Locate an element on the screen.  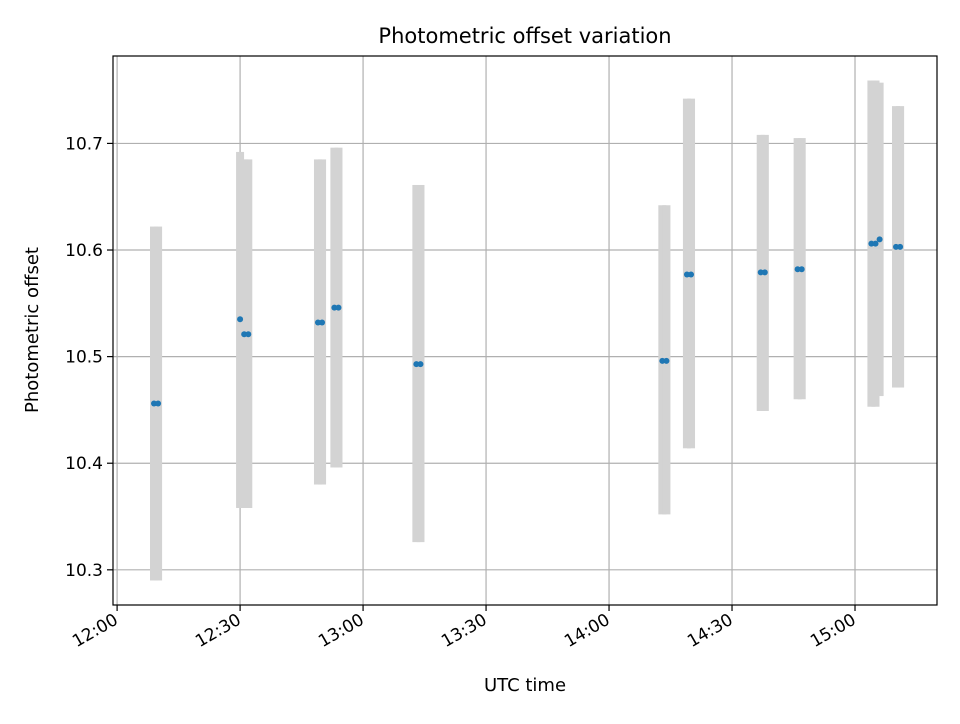
y-axis-label: Photometric offset is located at coordinates (32, 330).